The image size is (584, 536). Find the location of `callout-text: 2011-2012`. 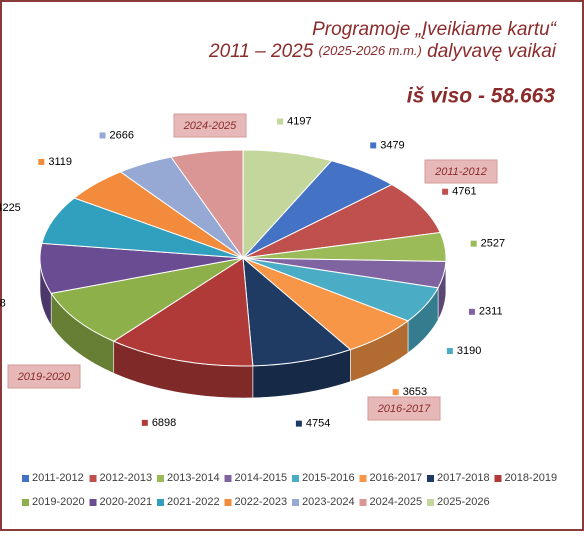

callout-text: 2011-2012 is located at coordinates (460, 172).